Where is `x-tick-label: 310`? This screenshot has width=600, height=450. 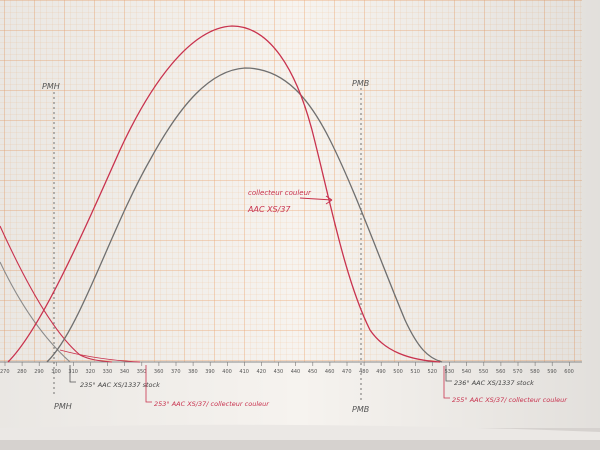
x-tick-label: 310 is located at coordinates (73, 372).